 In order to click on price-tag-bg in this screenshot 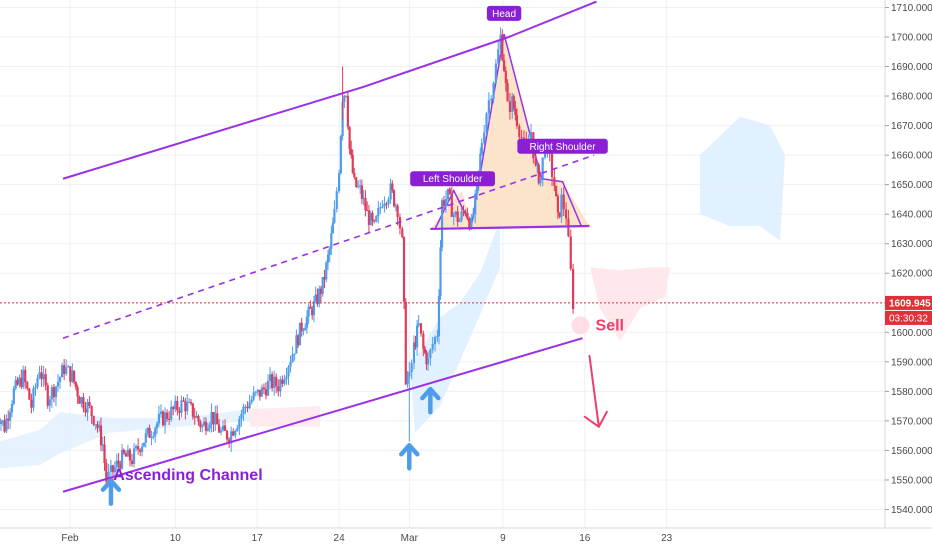, I will do `click(908, 302)`.